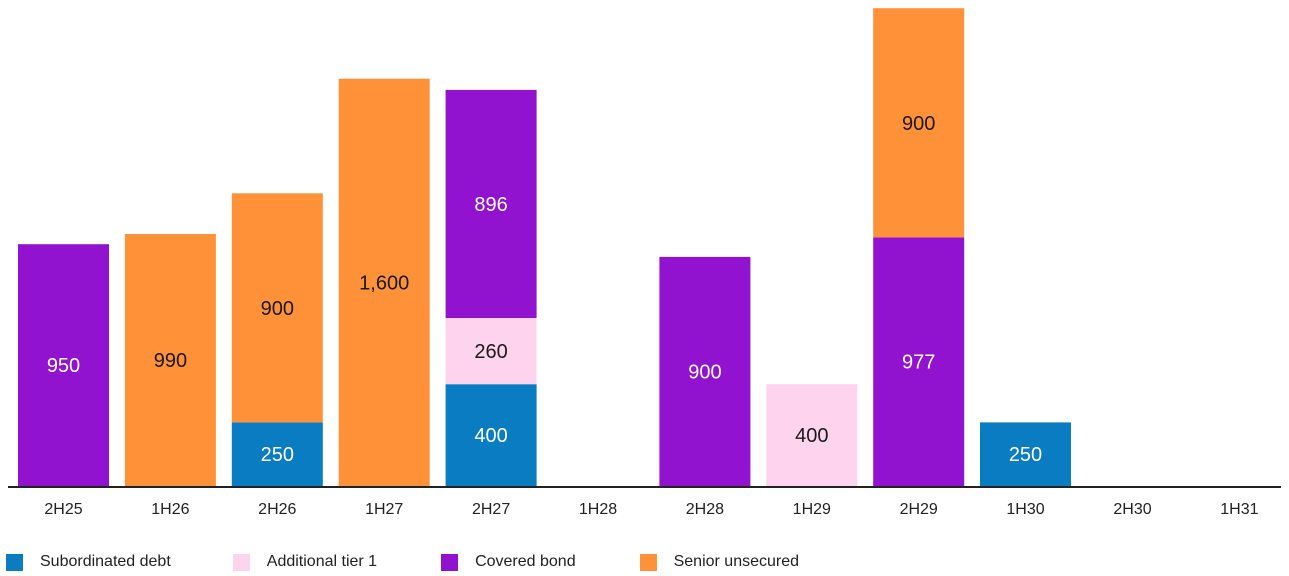 The width and height of the screenshot is (1289, 576). I want to click on x-tick-label: 2H28, so click(705, 509).